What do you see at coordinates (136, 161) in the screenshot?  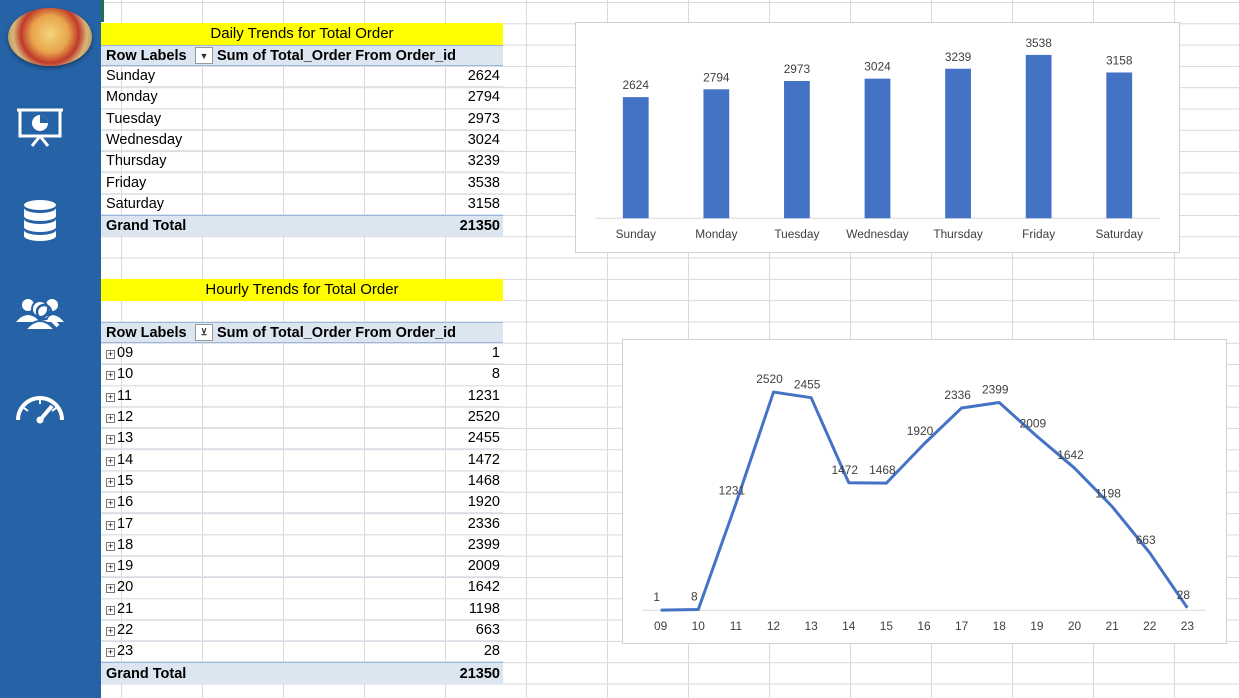 I see `row-label: Thursday` at bounding box center [136, 161].